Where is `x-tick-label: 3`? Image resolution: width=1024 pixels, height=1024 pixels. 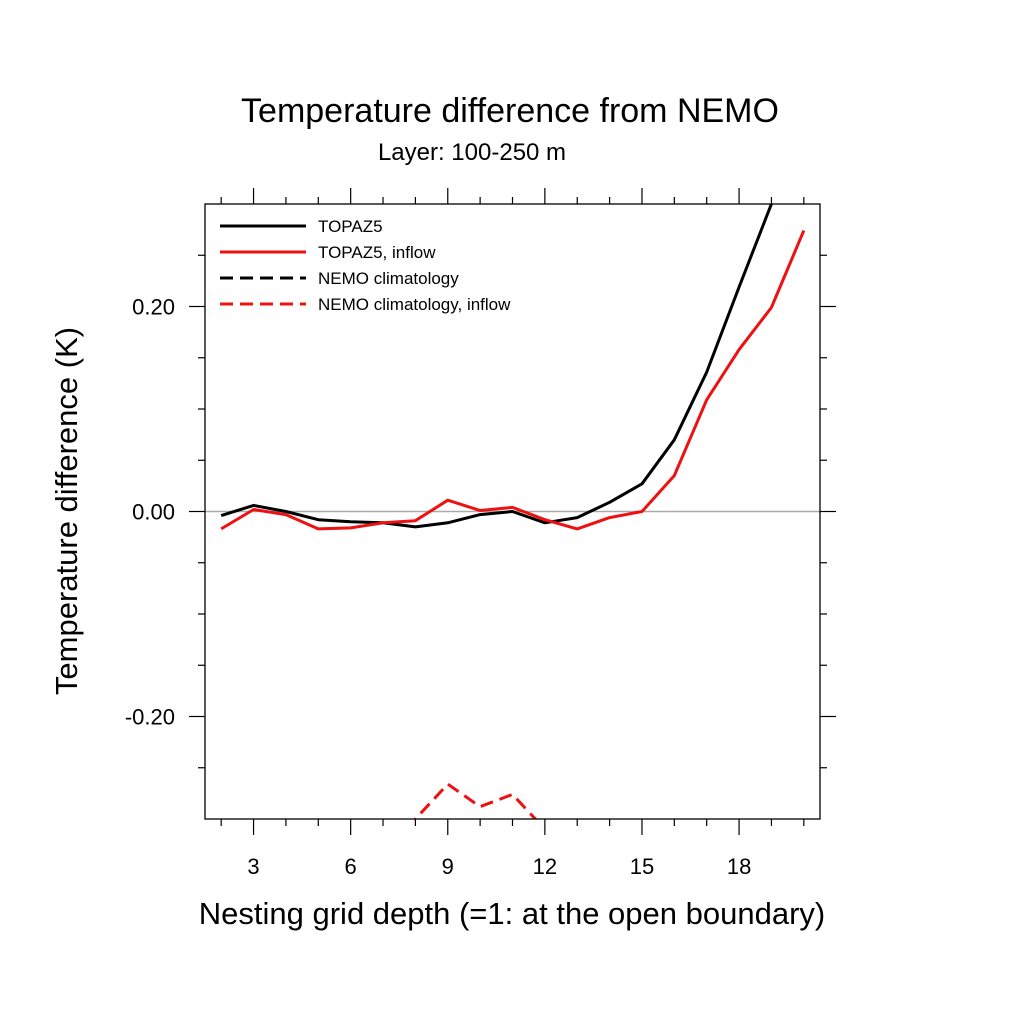 x-tick-label: 3 is located at coordinates (253, 866).